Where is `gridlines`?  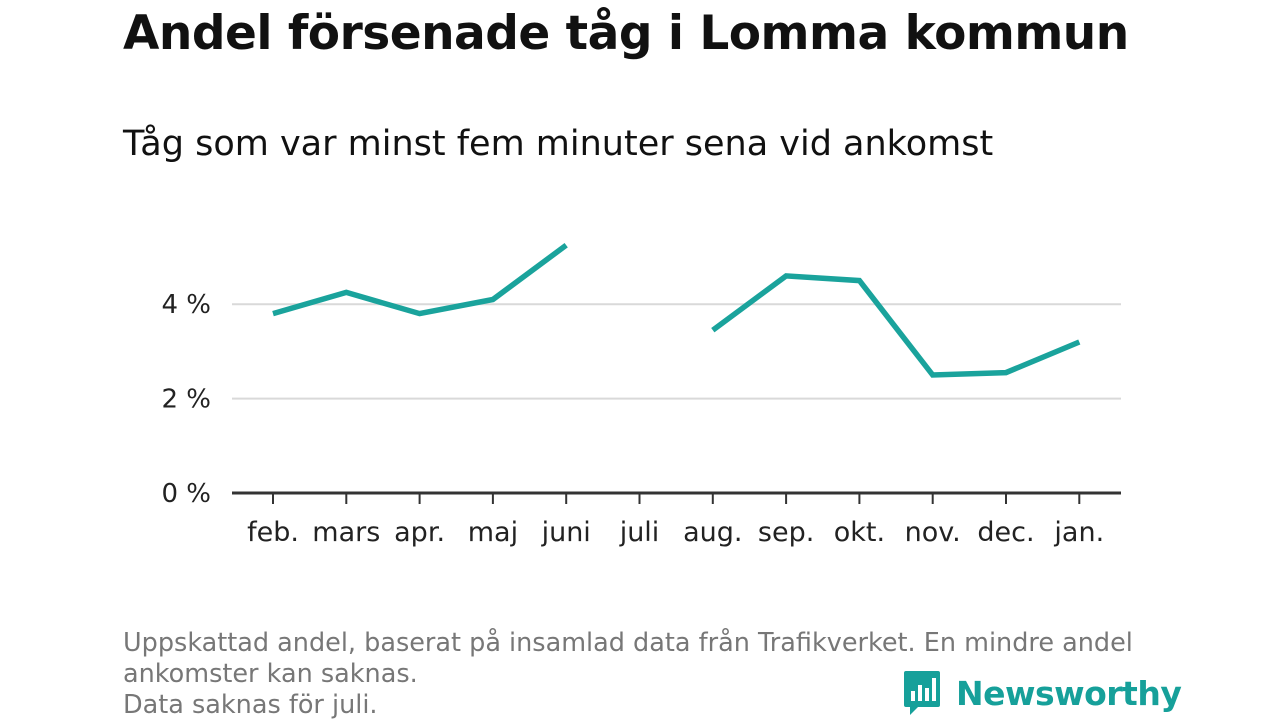
gridlines is located at coordinates (676, 351).